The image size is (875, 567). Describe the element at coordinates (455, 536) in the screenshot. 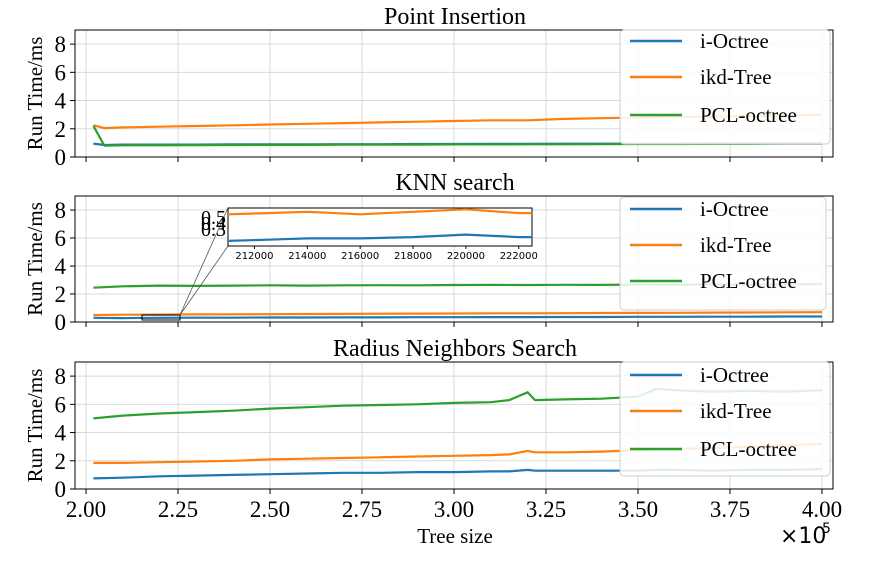

I see `x-axis-label: Tree size` at that location.